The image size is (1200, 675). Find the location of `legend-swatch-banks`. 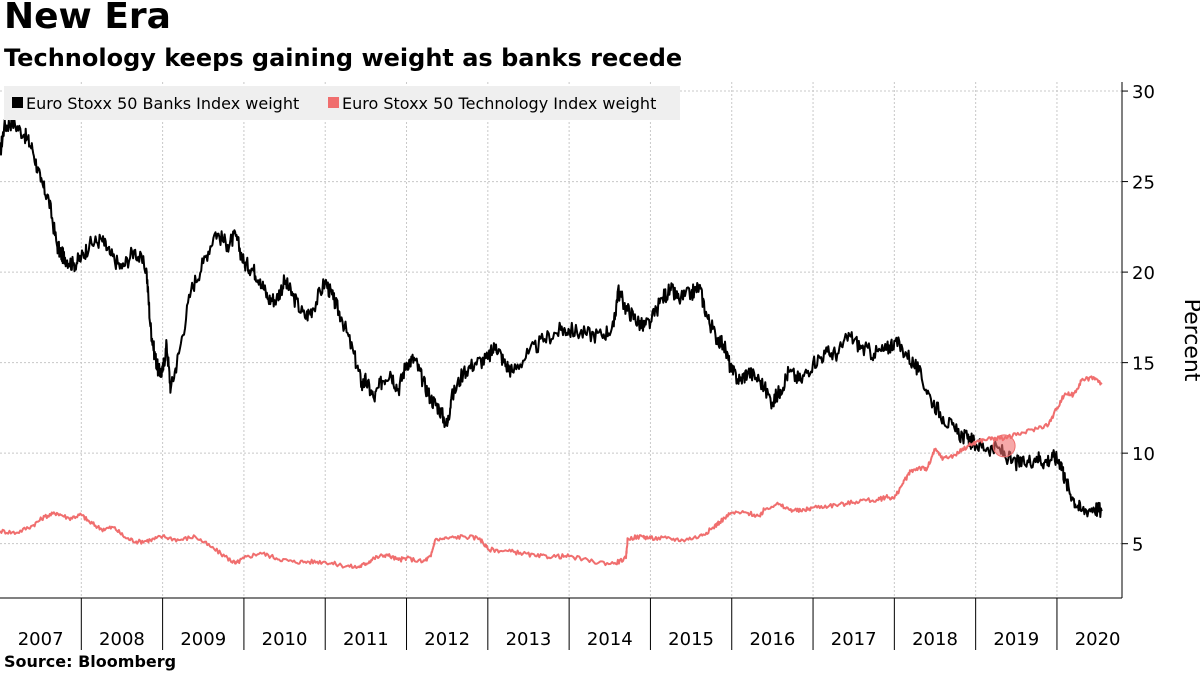

legend-swatch-banks is located at coordinates (17, 102).